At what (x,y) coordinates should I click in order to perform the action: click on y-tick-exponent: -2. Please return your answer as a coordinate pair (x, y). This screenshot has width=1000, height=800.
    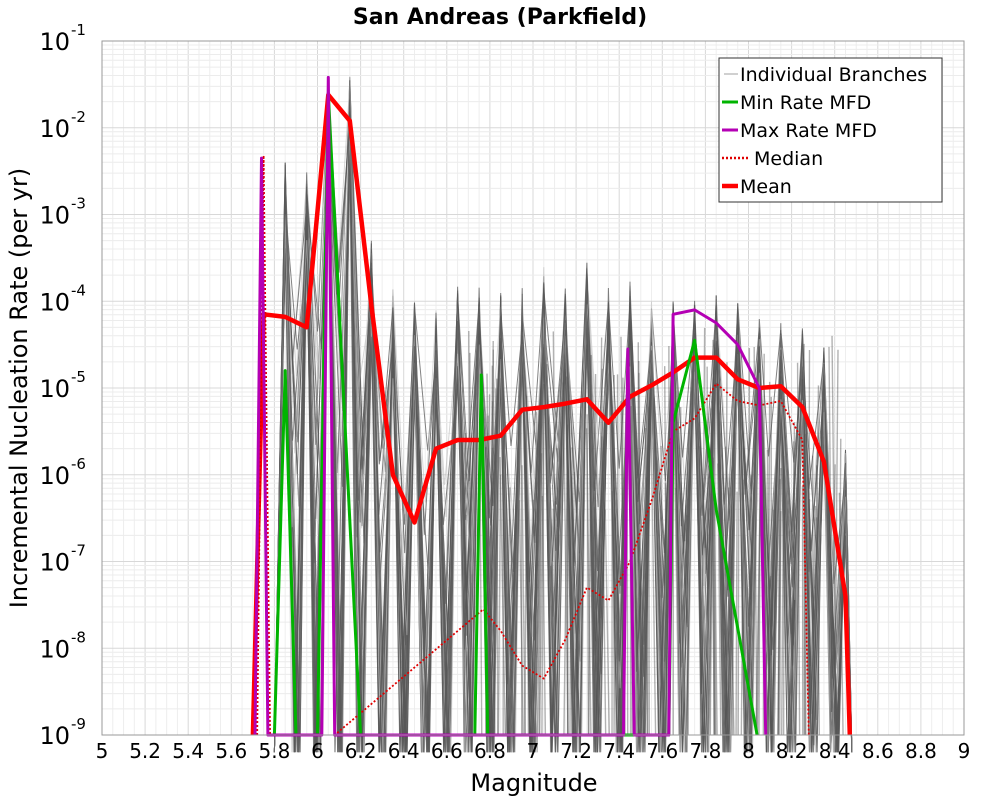
    Looking at the image, I should click on (78, 117).